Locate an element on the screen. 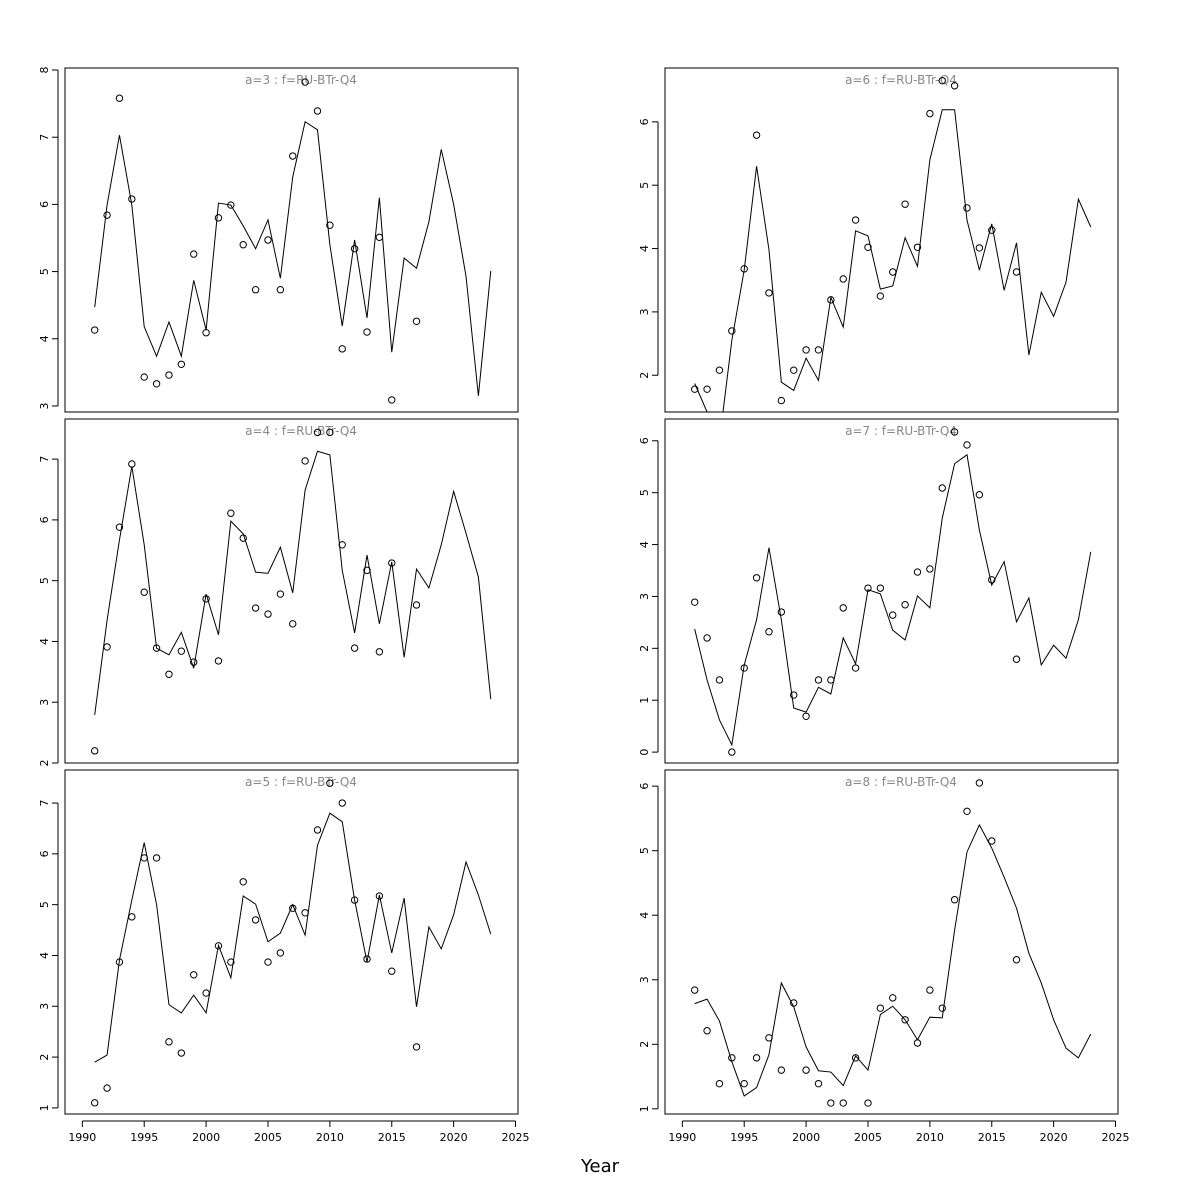 This screenshot has height=1200, width=1200. y-tick-label: 7 is located at coordinates (44, 137).